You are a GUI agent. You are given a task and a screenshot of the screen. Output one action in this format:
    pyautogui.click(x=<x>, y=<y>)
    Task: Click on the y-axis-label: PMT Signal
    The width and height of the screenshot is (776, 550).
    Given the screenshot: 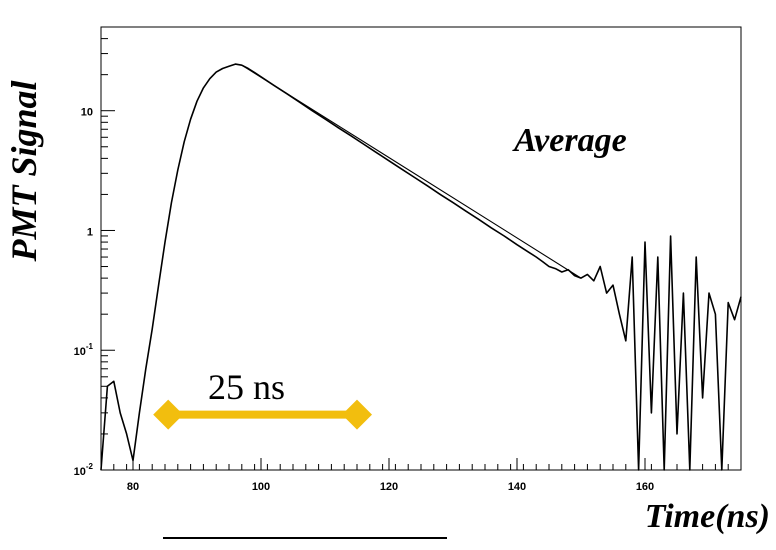 What is the action you would take?
    pyautogui.click(x=24, y=171)
    